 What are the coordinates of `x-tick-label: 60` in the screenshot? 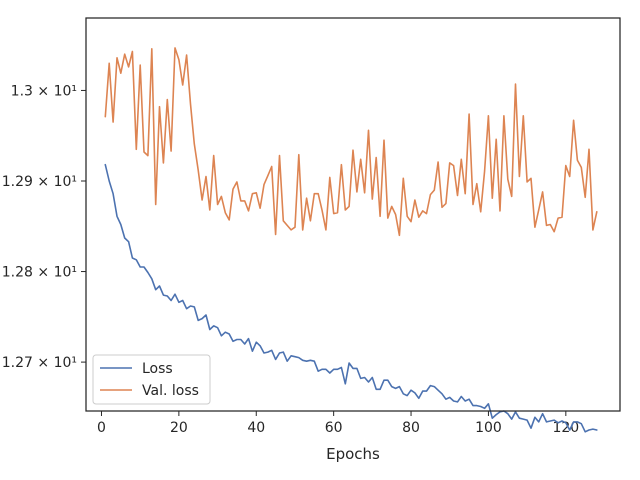 It's located at (334, 428).